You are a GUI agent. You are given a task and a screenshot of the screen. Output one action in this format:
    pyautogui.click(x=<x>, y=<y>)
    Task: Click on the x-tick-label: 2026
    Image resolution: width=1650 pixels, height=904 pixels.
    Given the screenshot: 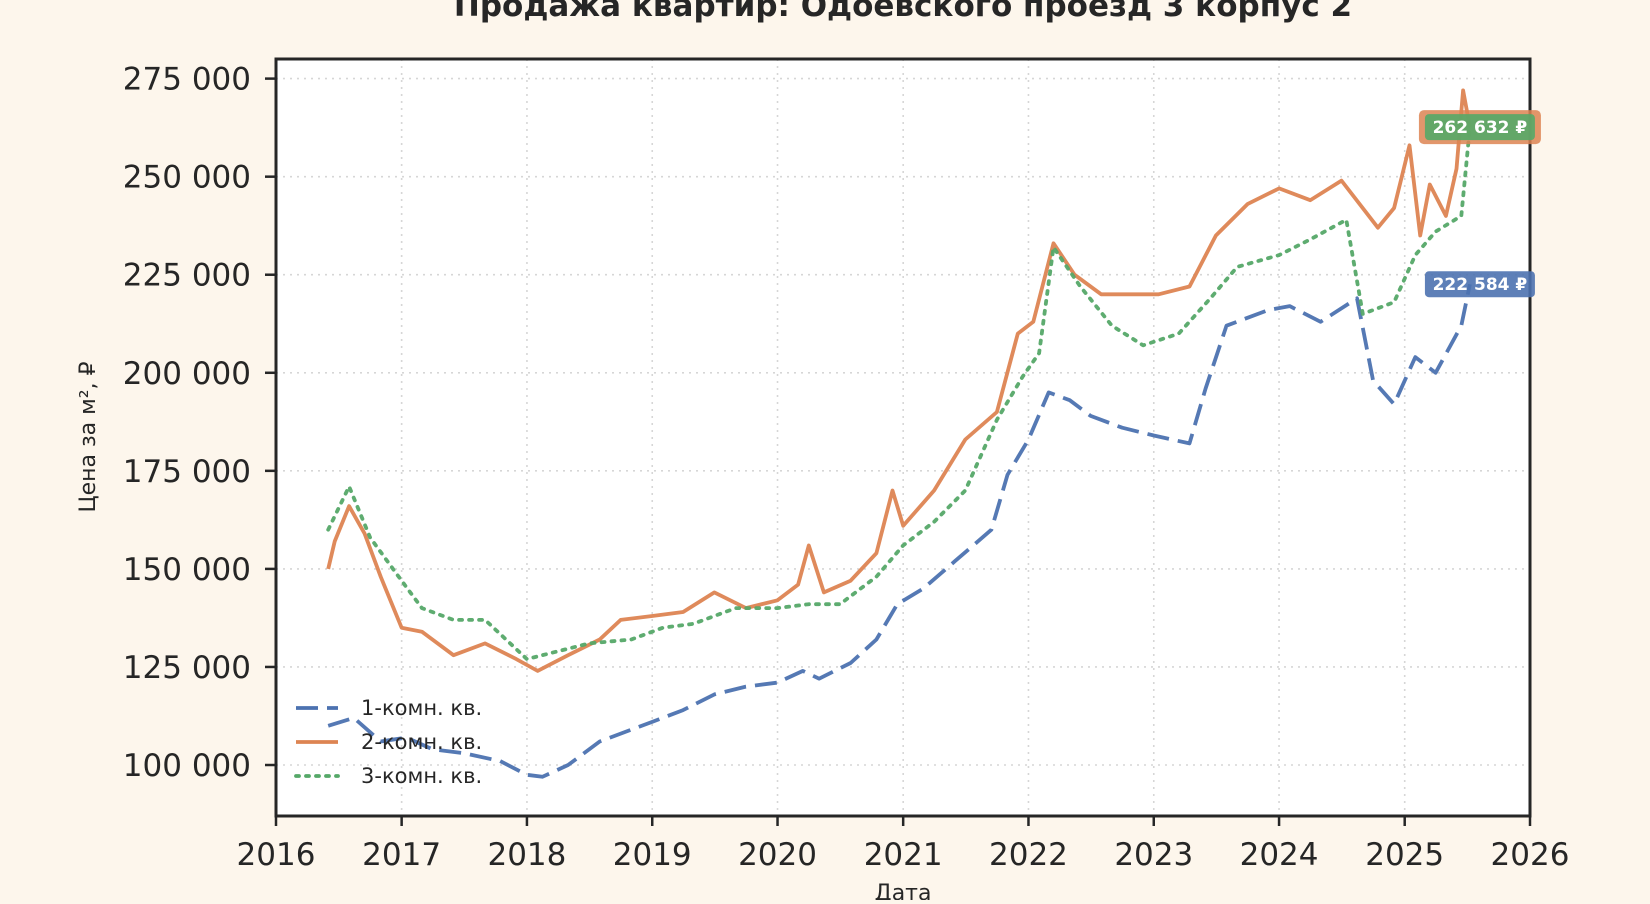 What is the action you would take?
    pyautogui.click(x=1530, y=855)
    